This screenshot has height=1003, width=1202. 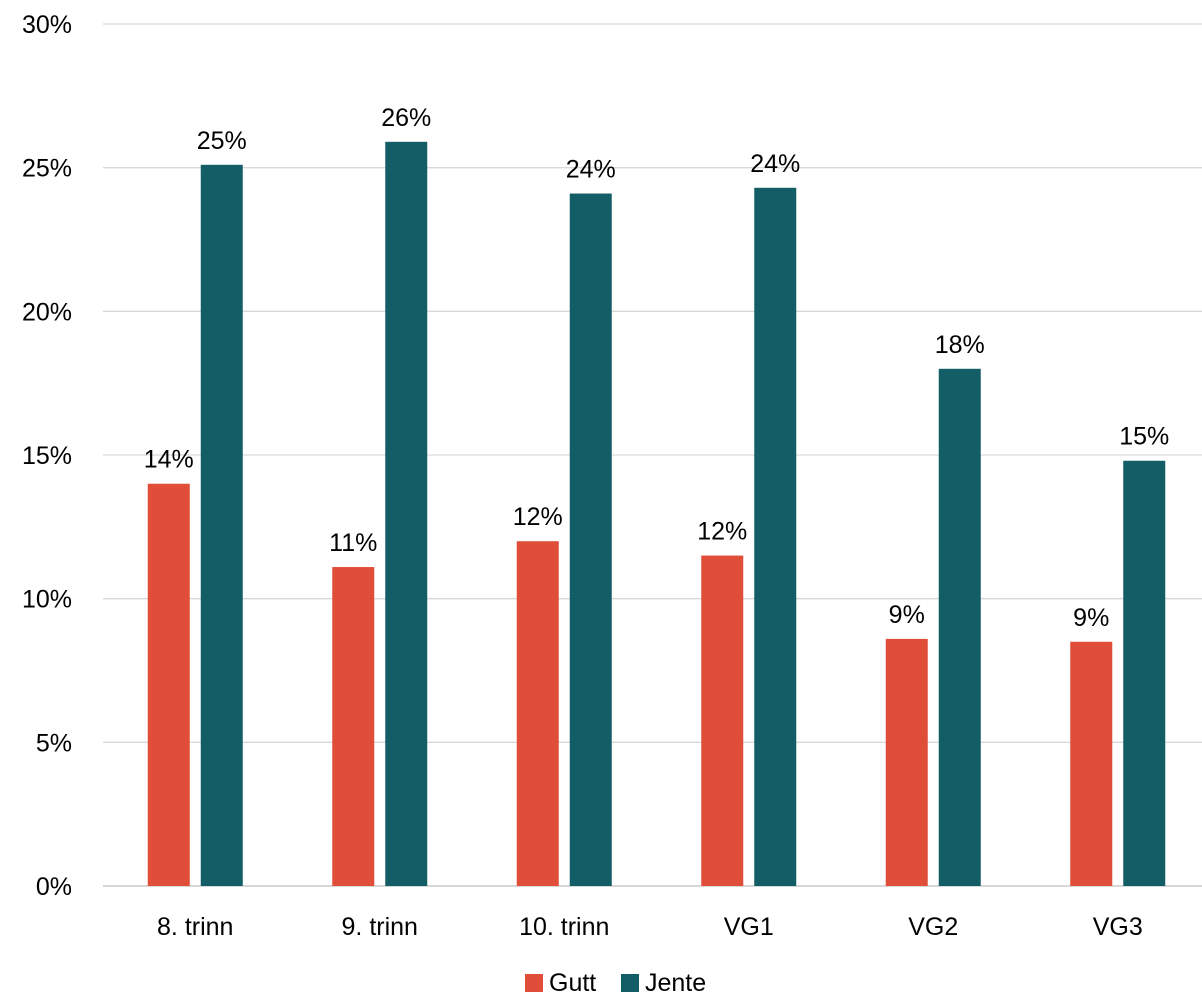 I want to click on y-tick-label: 15%, so click(x=47, y=456).